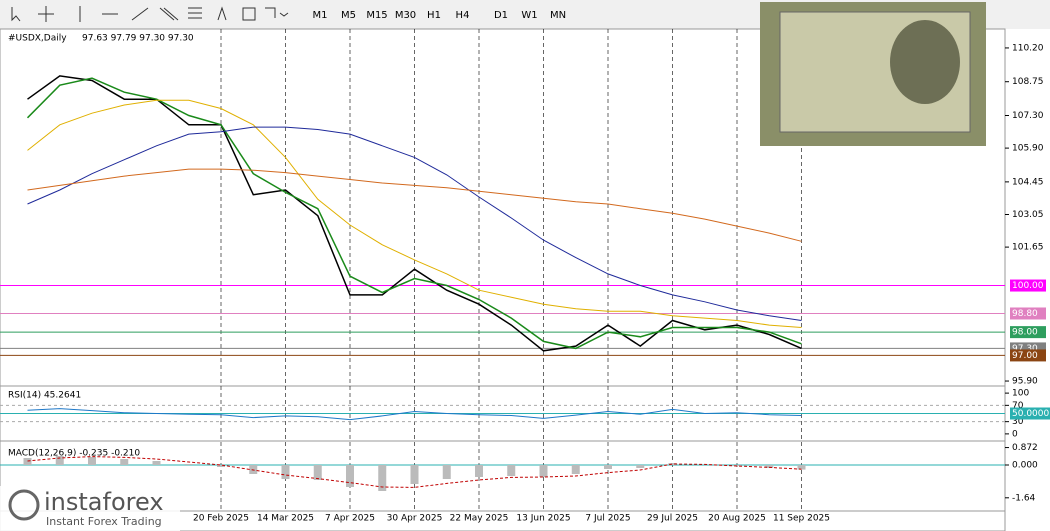  I want to click on macd-tick-label: -1.64, so click(1024, 498).